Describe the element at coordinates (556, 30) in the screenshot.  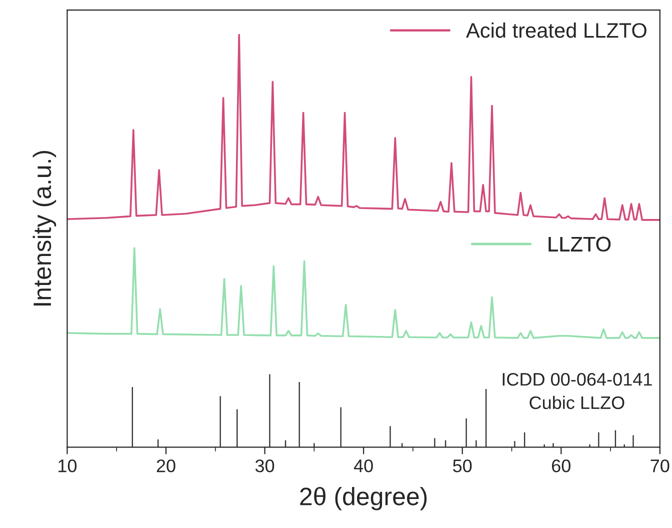
I see `legend-label: Acid treated LLZTO` at that location.